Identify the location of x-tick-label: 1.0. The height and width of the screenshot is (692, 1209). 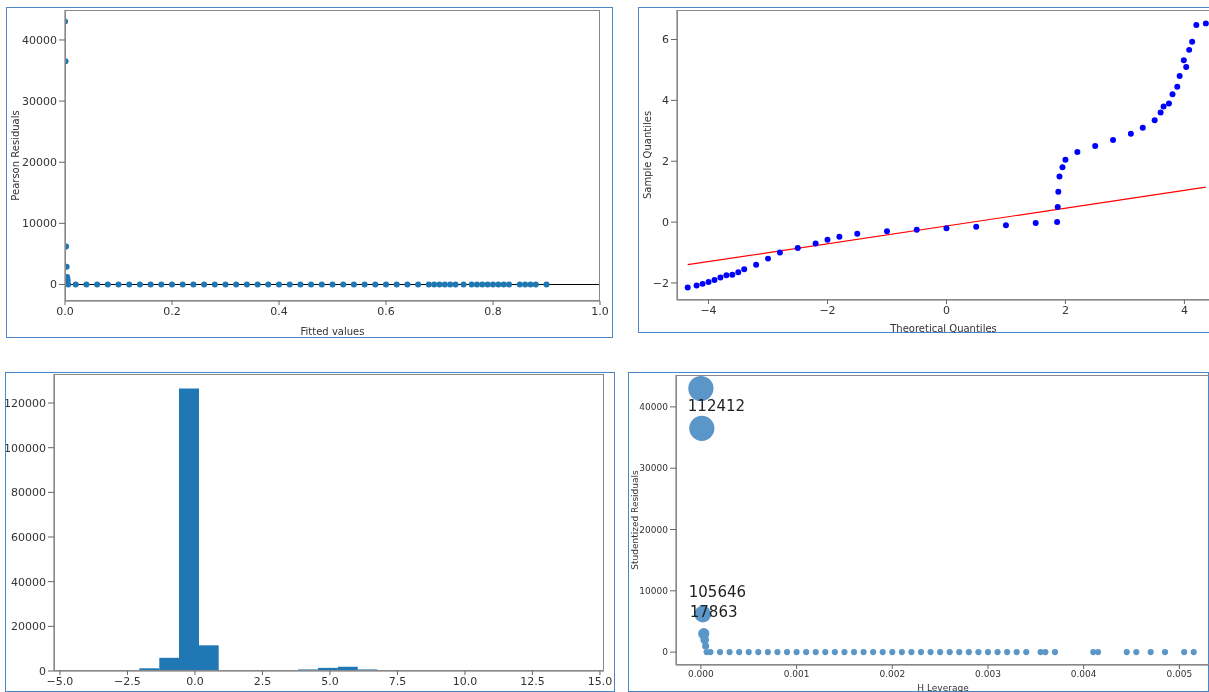
(600, 311).